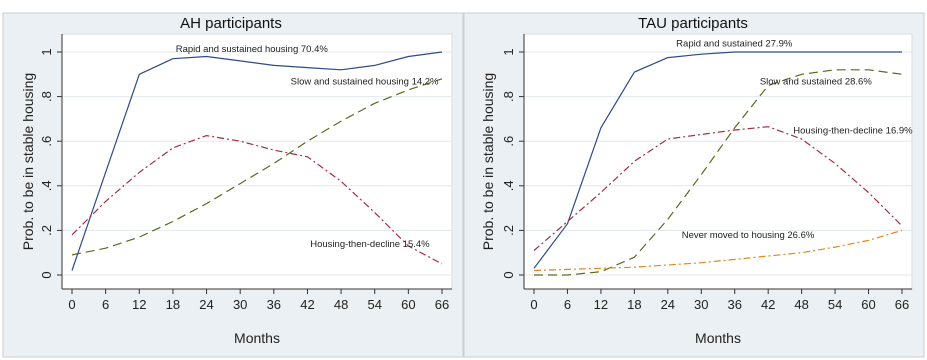  What do you see at coordinates (252, 49) in the screenshot?
I see `series-annotation: Rapid and sustained housing 70.4%` at bounding box center [252, 49].